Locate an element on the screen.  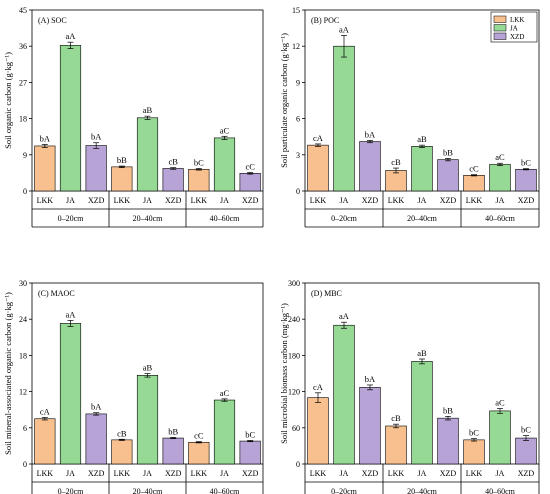
legend-swatch-ja is located at coordinates (500, 28).